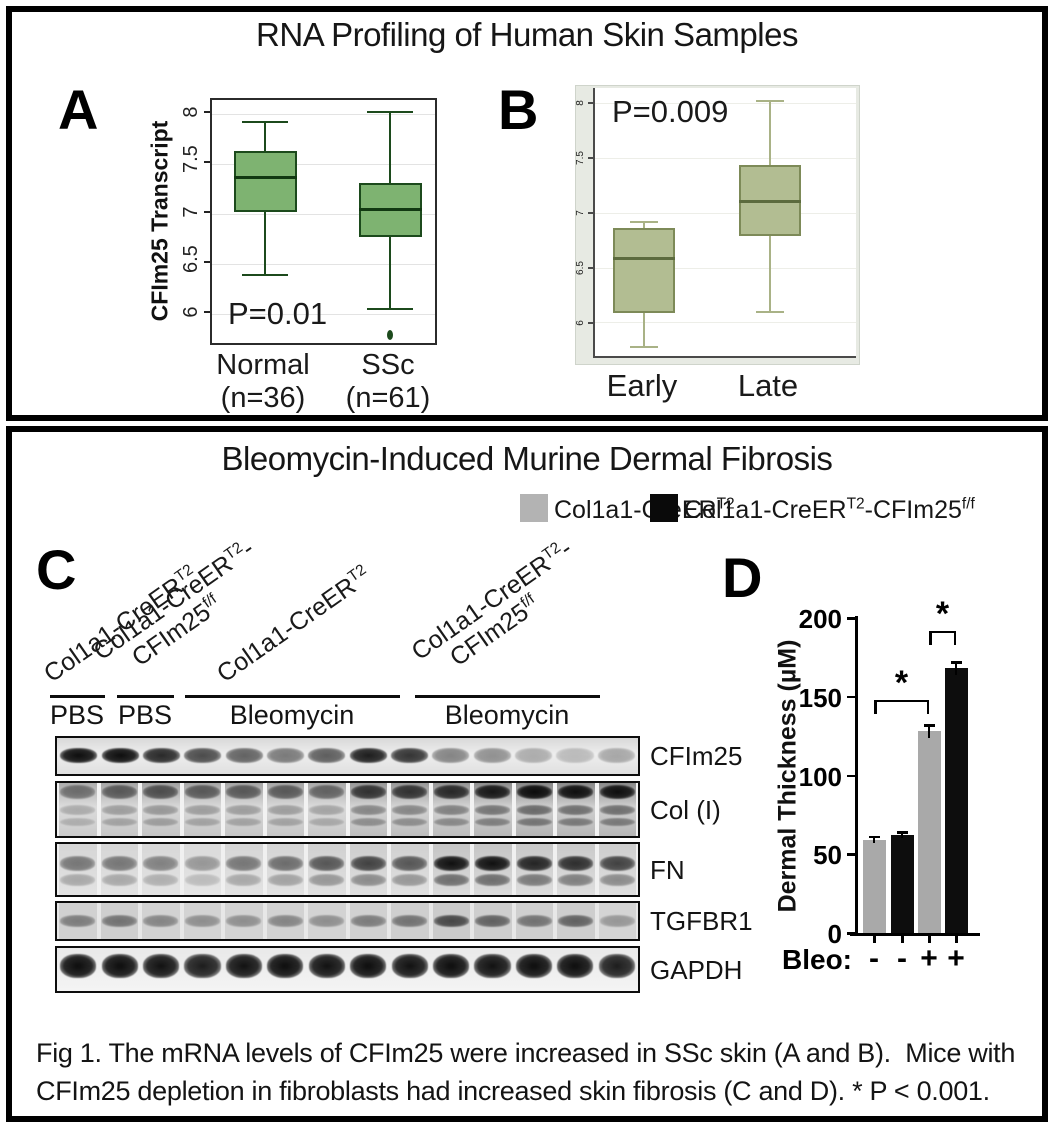 The width and height of the screenshot is (1054, 1128). Describe the element at coordinates (929, 725) in the screenshot. I see `error-bar-cap` at that location.